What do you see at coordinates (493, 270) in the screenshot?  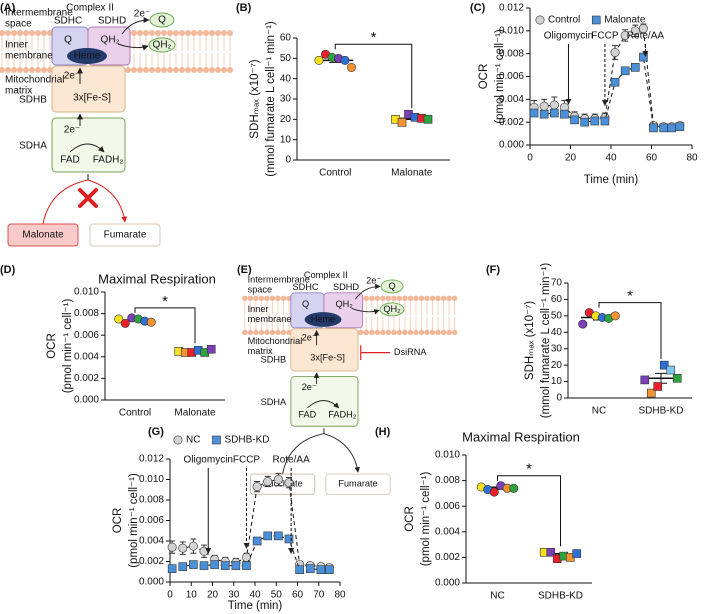 I see `panel-label: (F)` at bounding box center [493, 270].